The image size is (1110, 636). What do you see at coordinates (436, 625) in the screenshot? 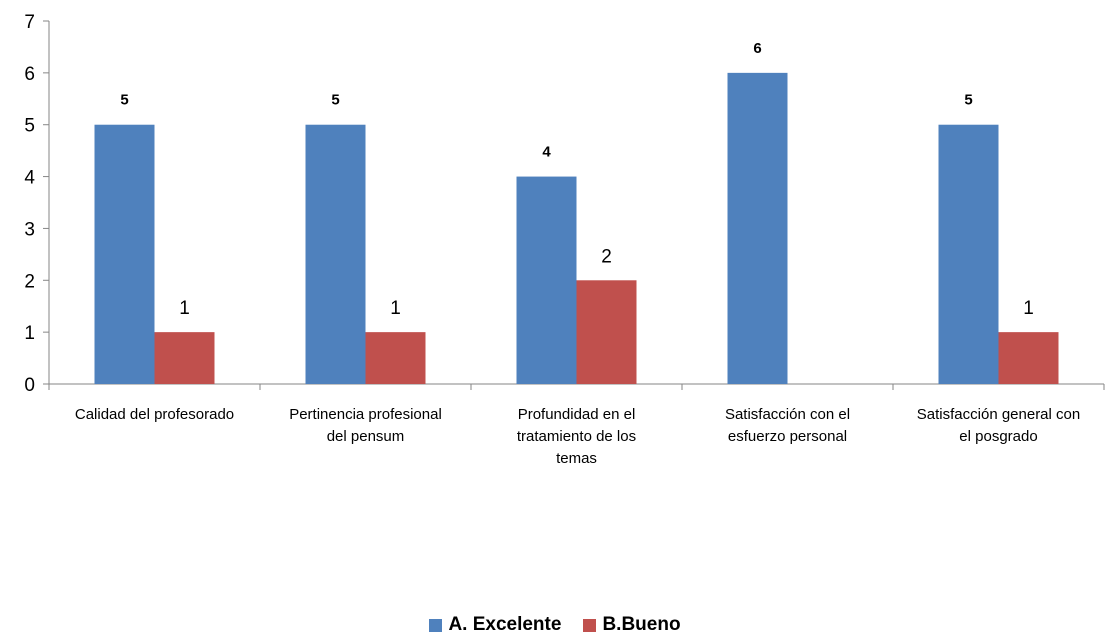
I see `legend-swatch-a` at bounding box center [436, 625].